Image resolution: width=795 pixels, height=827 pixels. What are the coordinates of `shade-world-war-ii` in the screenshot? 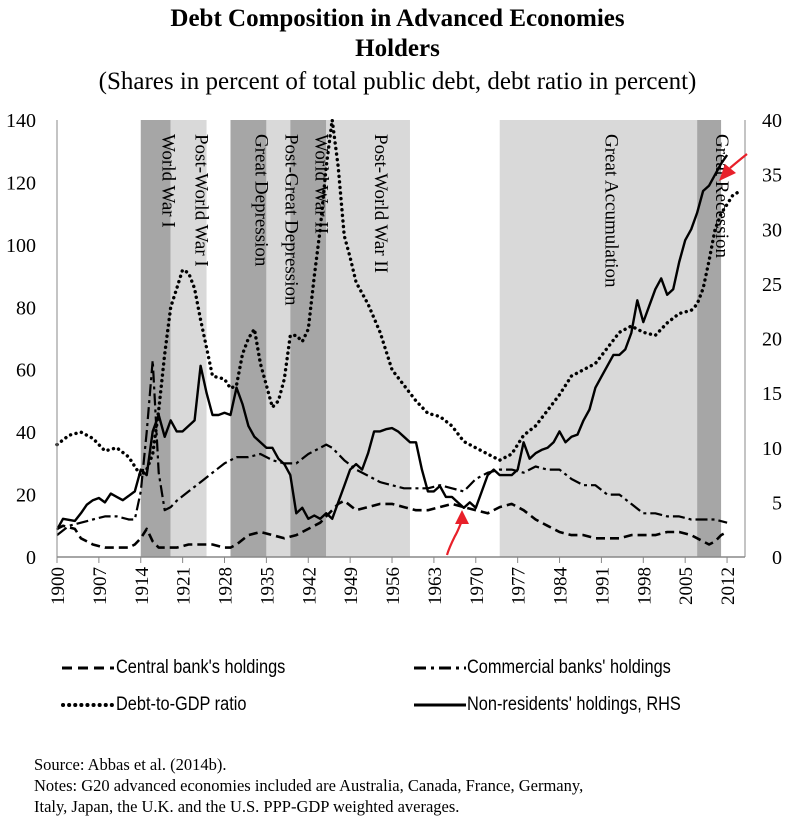 It's located at (308, 338).